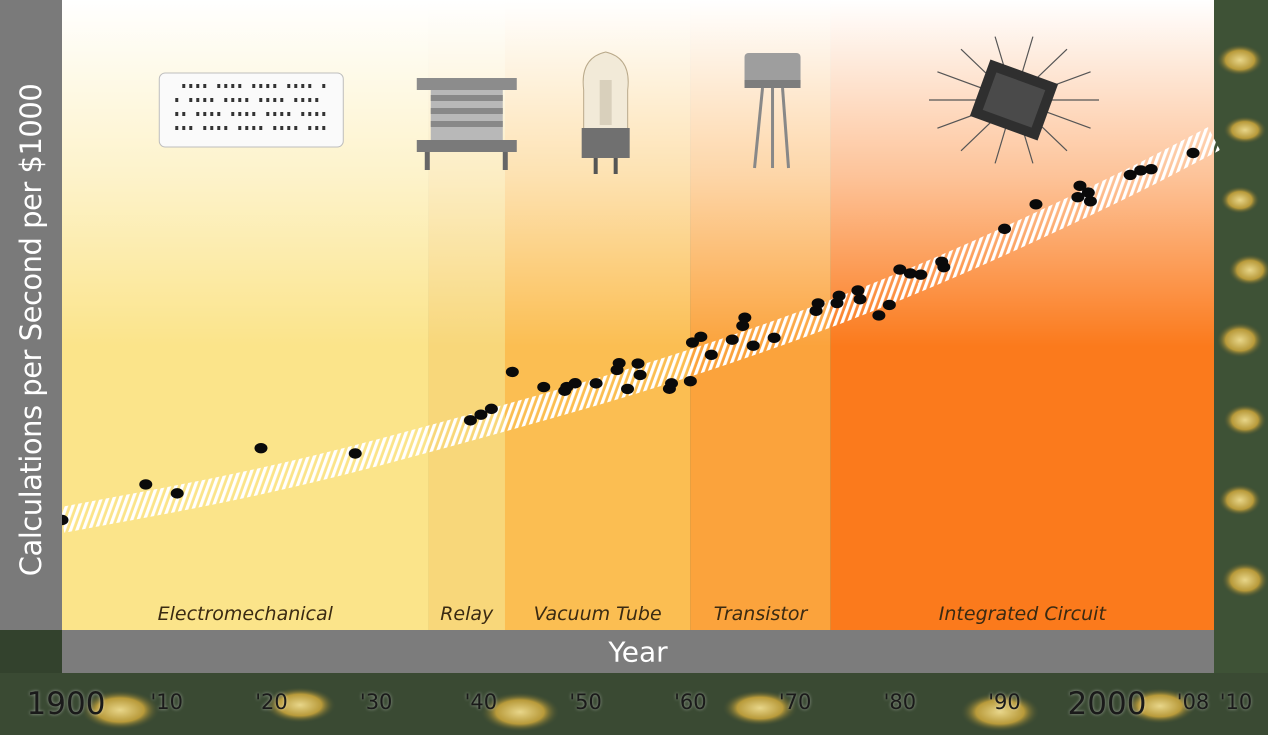  What do you see at coordinates (271, 702) in the screenshot?
I see `x-tick-label-2: '20` at bounding box center [271, 702].